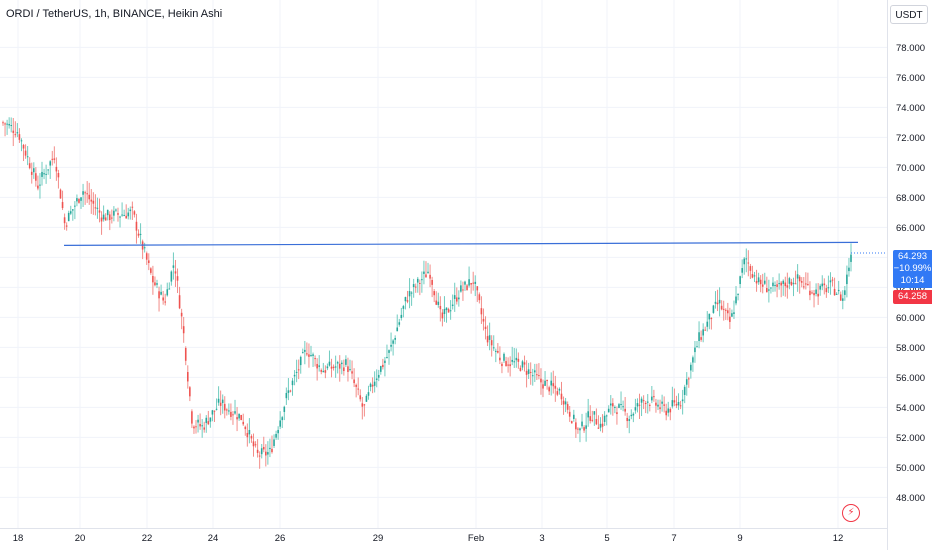 This screenshot has height=550, width=932. I want to click on y-tick-label: 74.000, so click(910, 108).